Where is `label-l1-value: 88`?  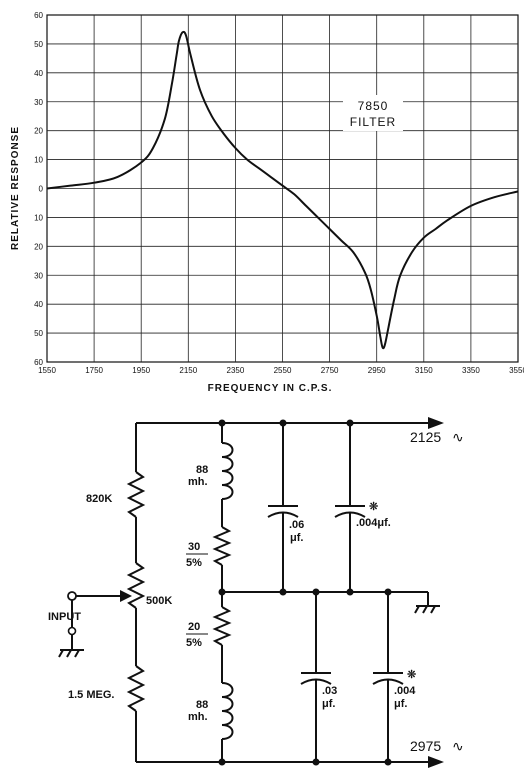 label-l1-value: 88 is located at coordinates (202, 470).